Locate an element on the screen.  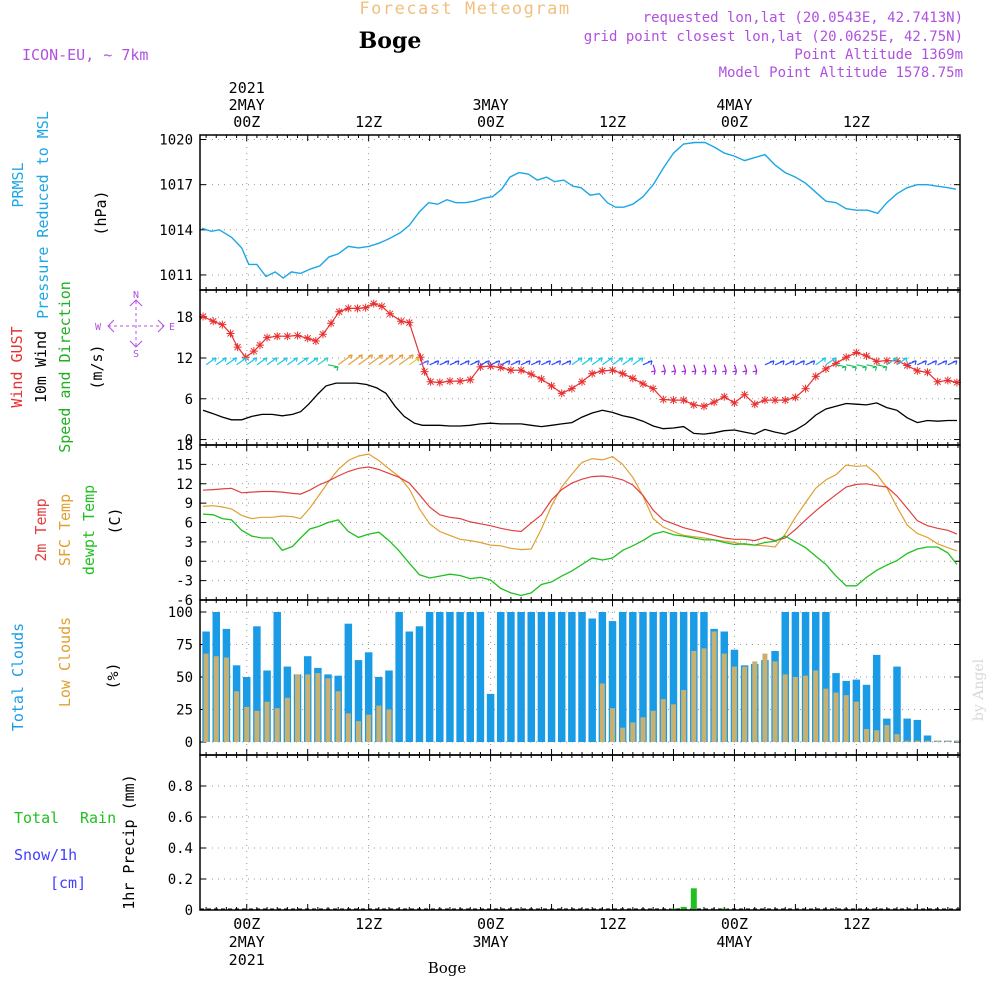
total-label: Total is located at coordinates (36, 818).